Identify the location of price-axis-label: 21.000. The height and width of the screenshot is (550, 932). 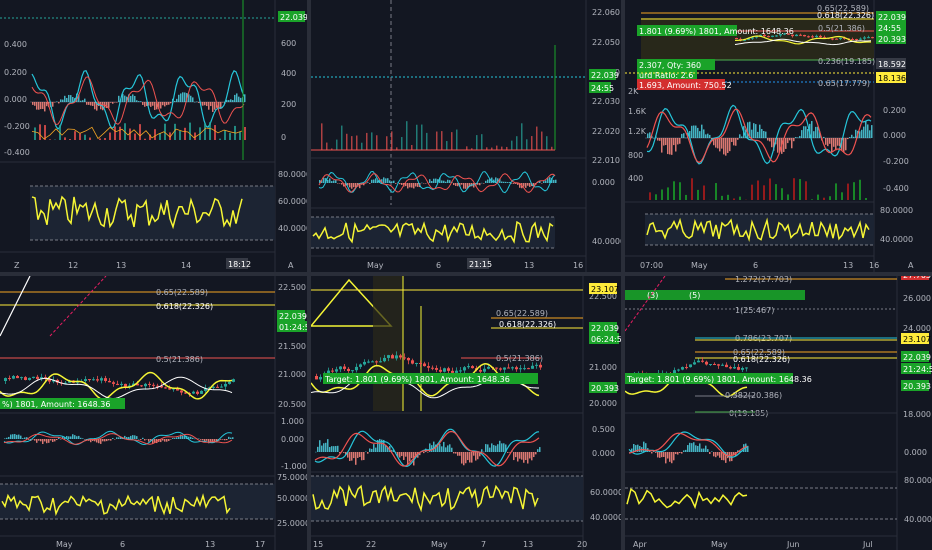
(292, 374).